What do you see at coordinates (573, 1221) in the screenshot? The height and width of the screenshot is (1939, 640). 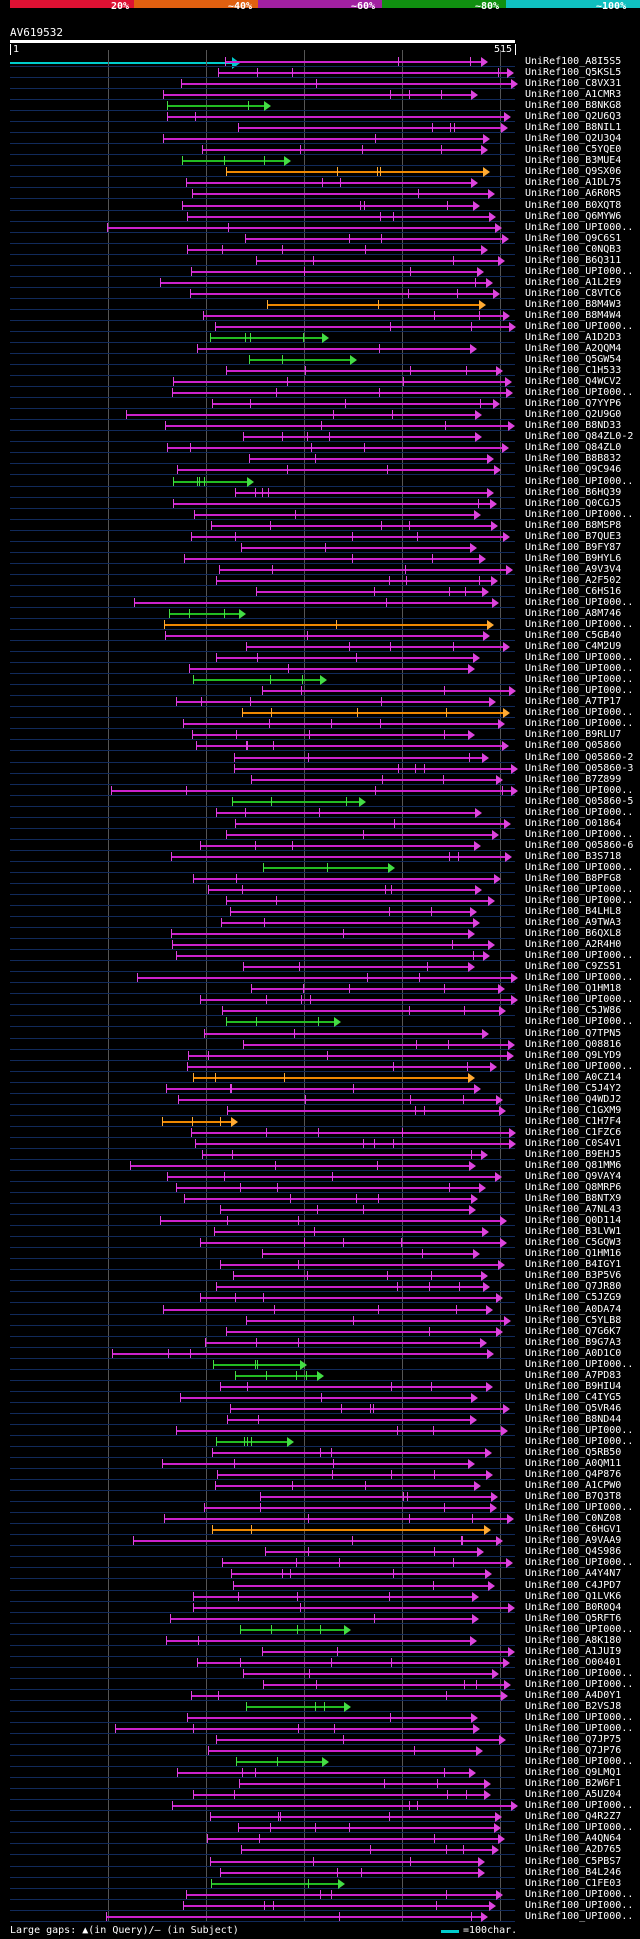 I see `hit-label: UniRef100_Q0D114` at bounding box center [573, 1221].